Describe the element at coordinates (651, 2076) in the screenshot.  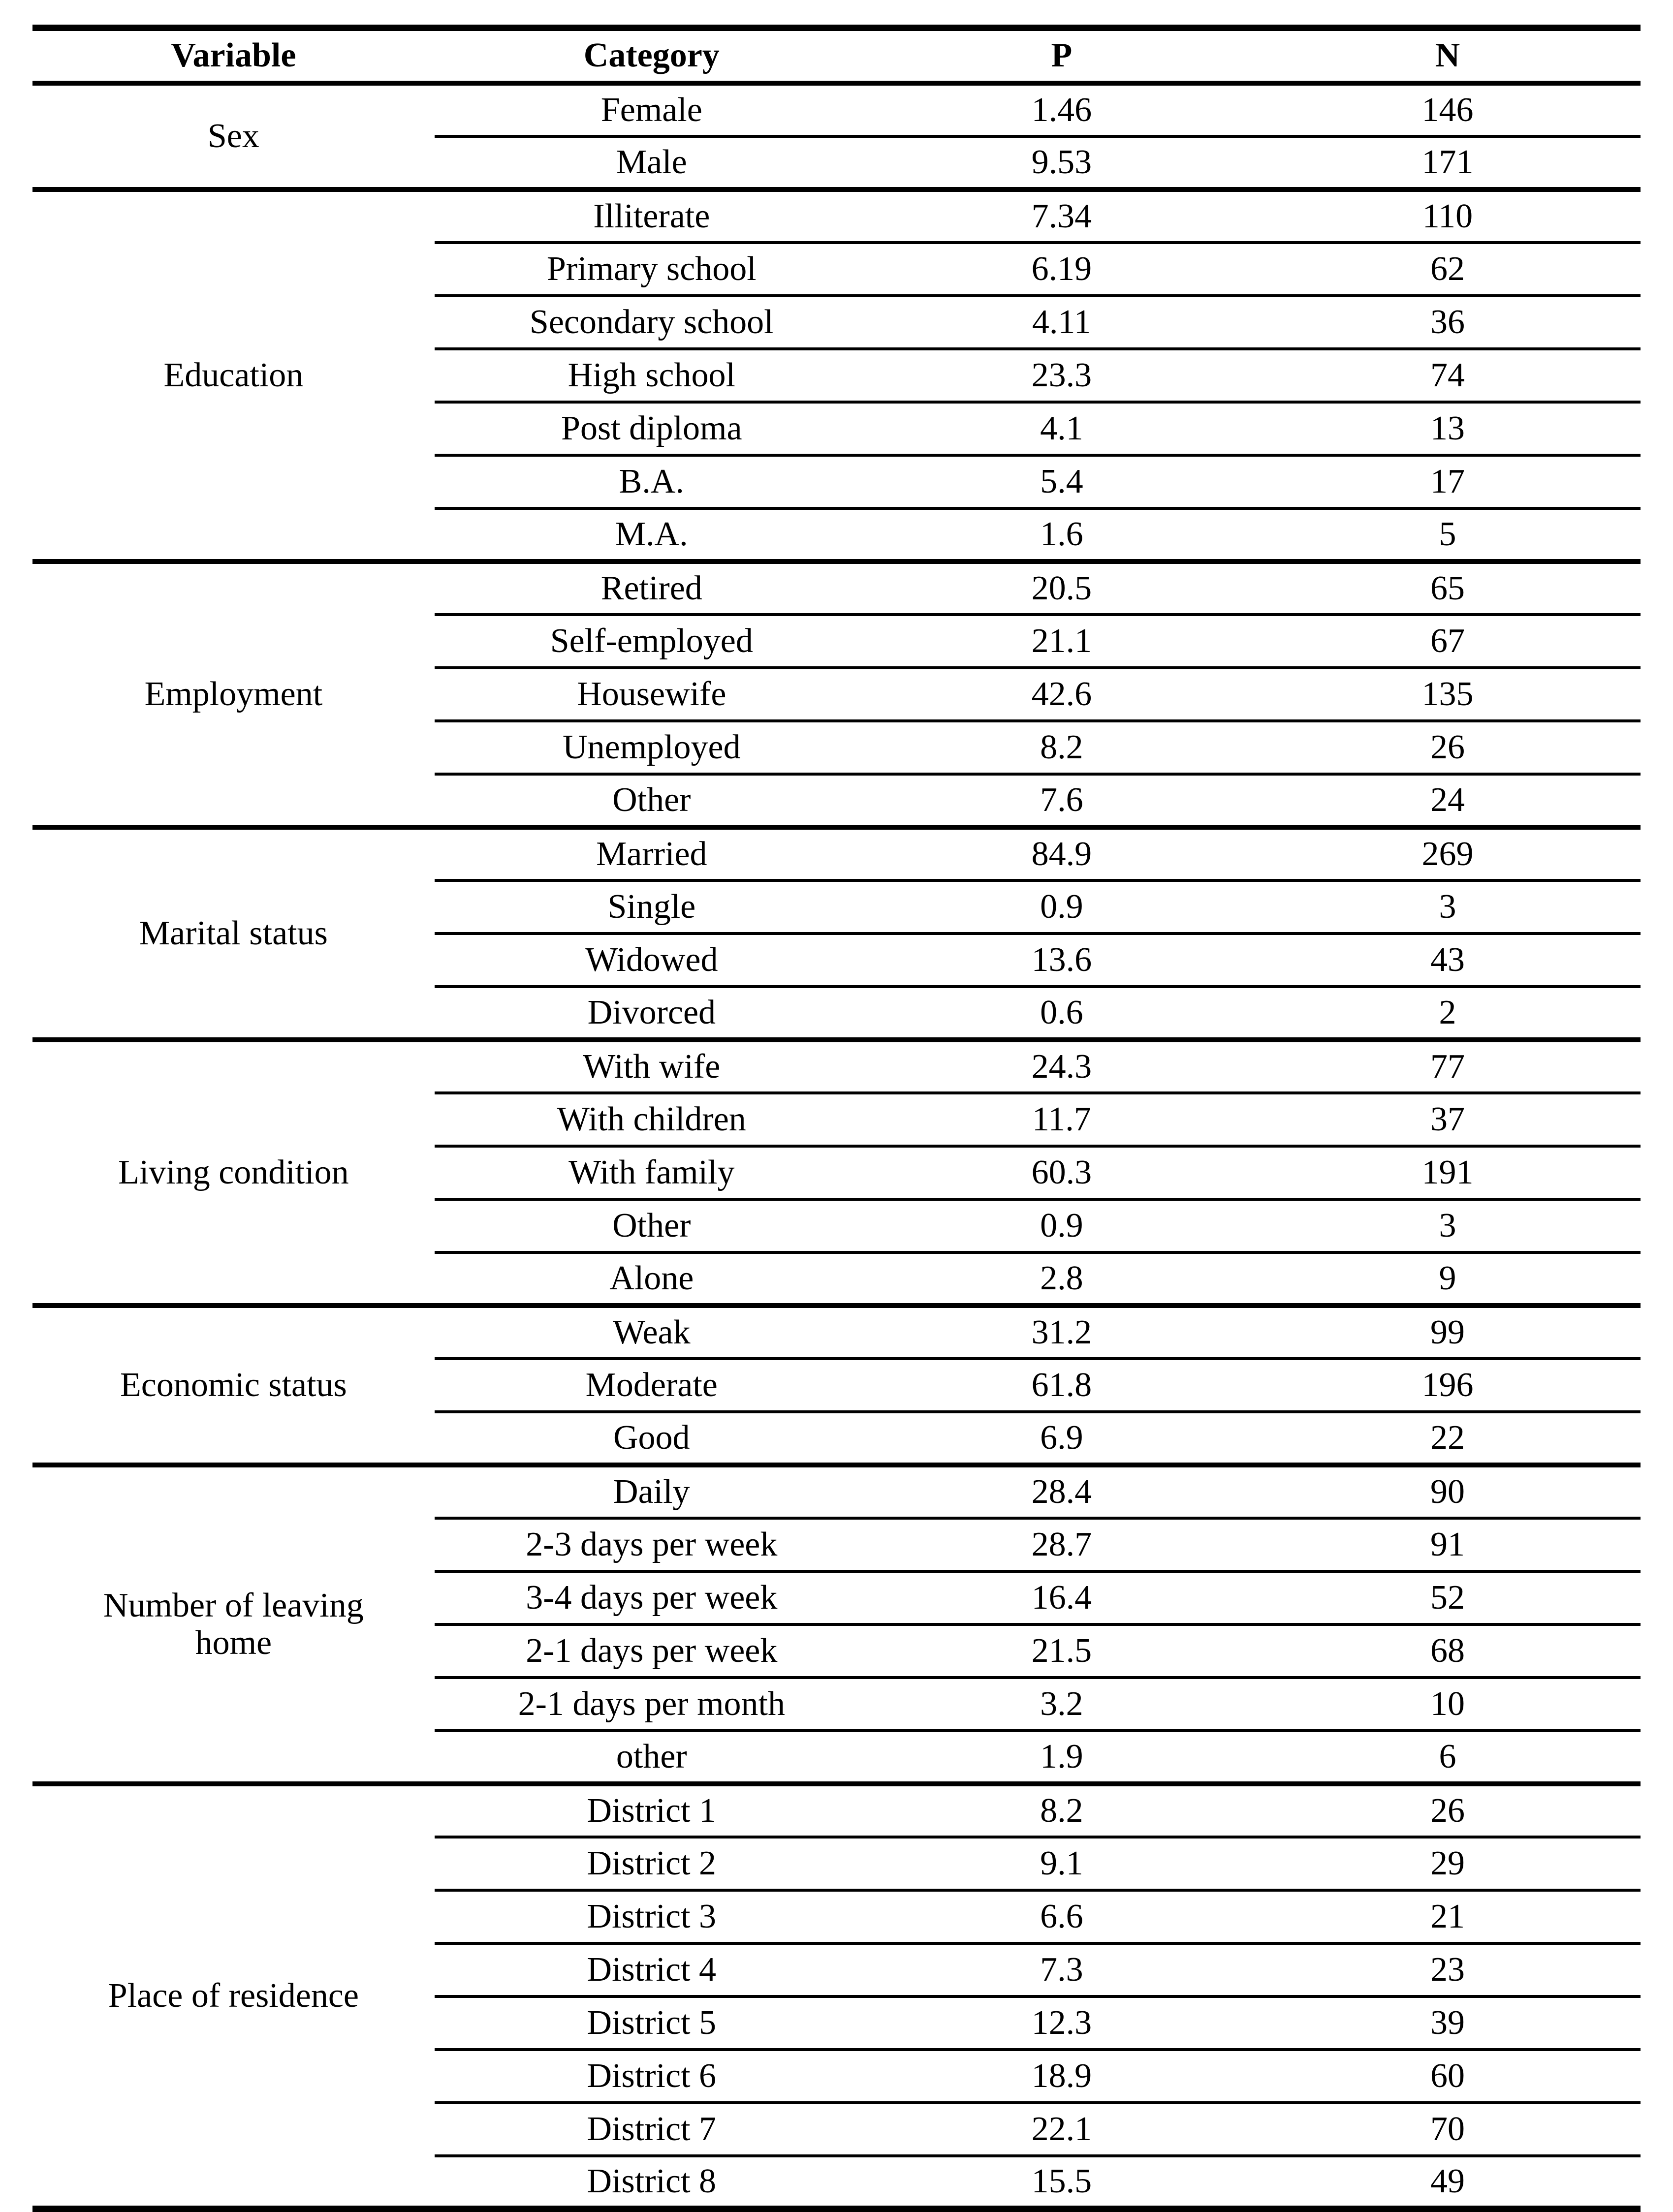
I see `category-cell: District 6` at that location.